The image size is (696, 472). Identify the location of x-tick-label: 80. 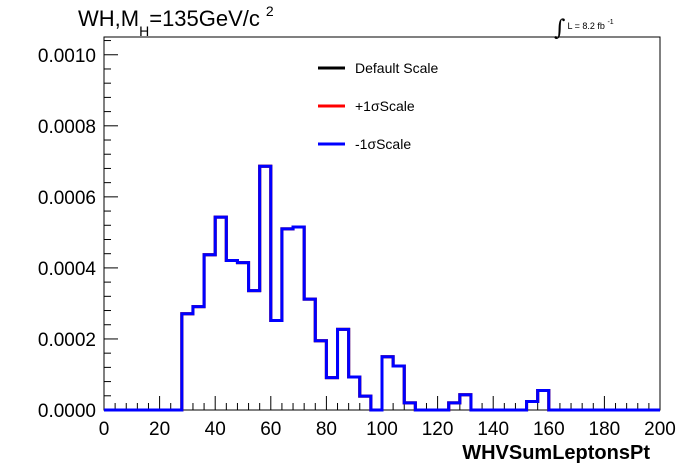
(326, 429).